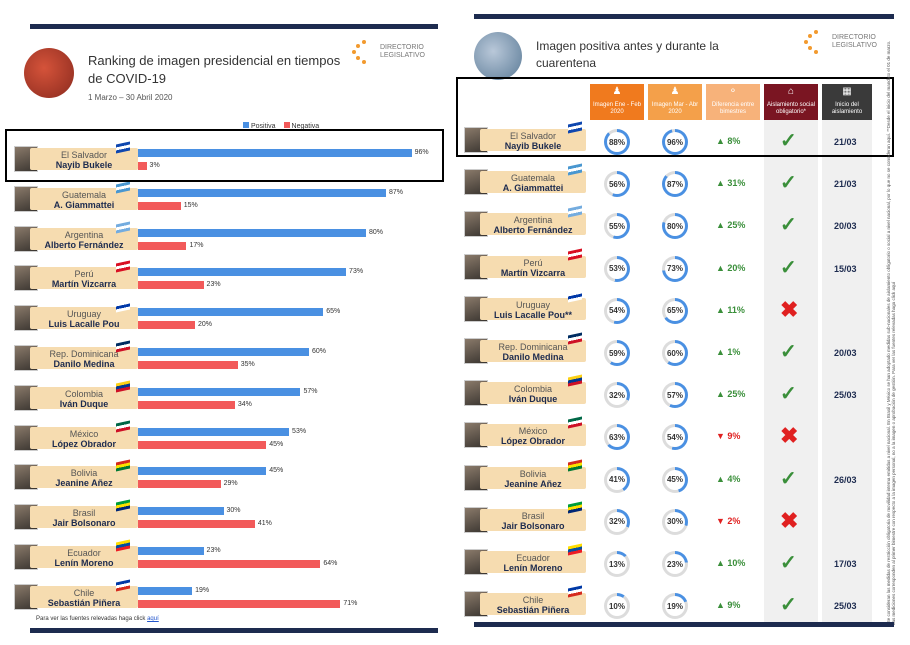 This screenshot has height=645, width=910. I want to click on left-title-icon, so click(49, 73).